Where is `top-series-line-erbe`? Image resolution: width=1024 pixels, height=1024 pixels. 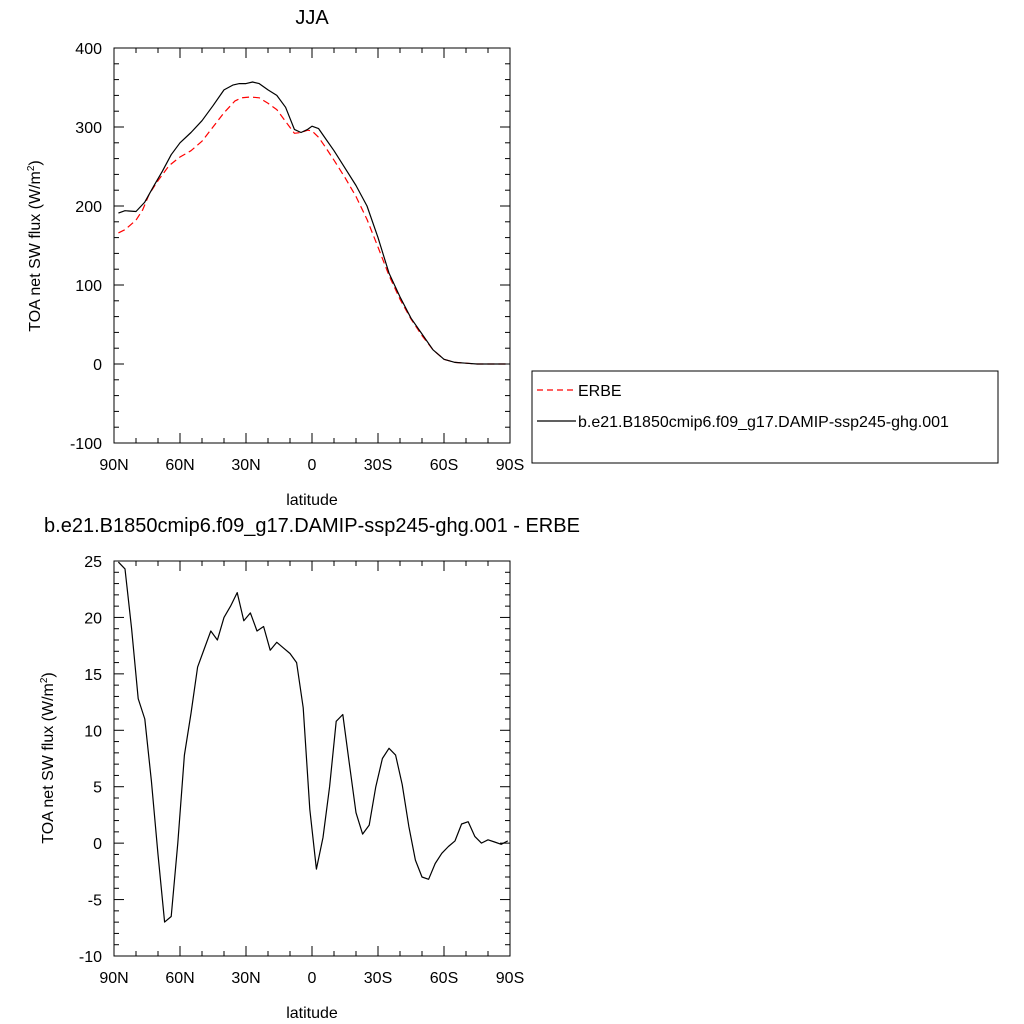 top-series-line-erbe is located at coordinates (312, 230).